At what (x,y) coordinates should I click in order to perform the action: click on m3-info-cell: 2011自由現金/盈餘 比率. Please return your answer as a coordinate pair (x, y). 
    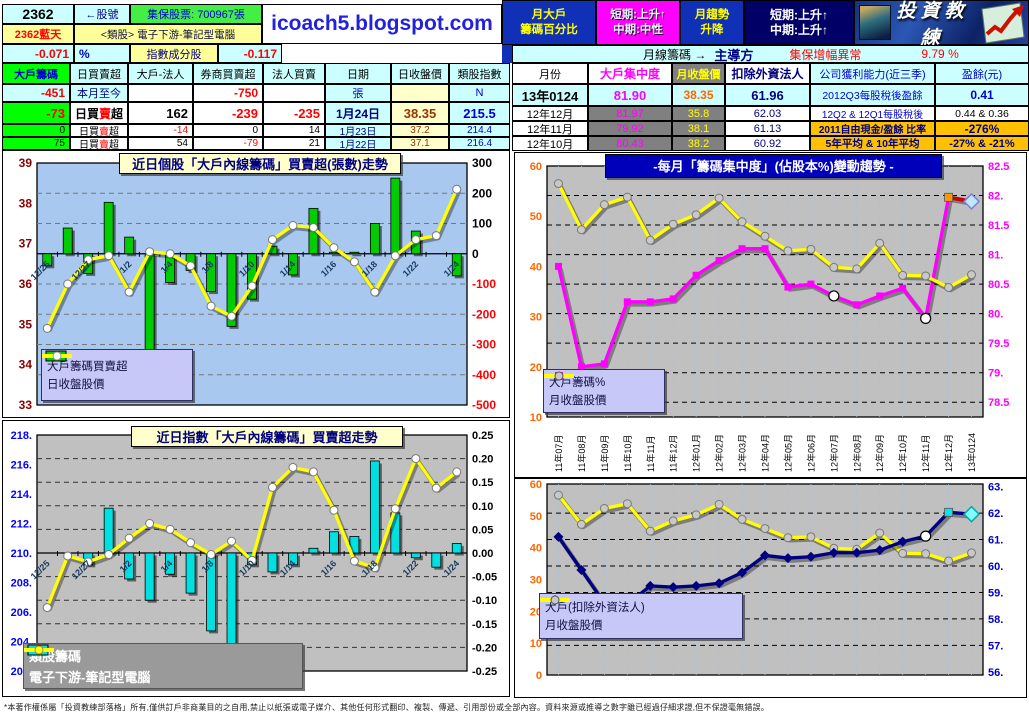
    Looking at the image, I should click on (872, 128).